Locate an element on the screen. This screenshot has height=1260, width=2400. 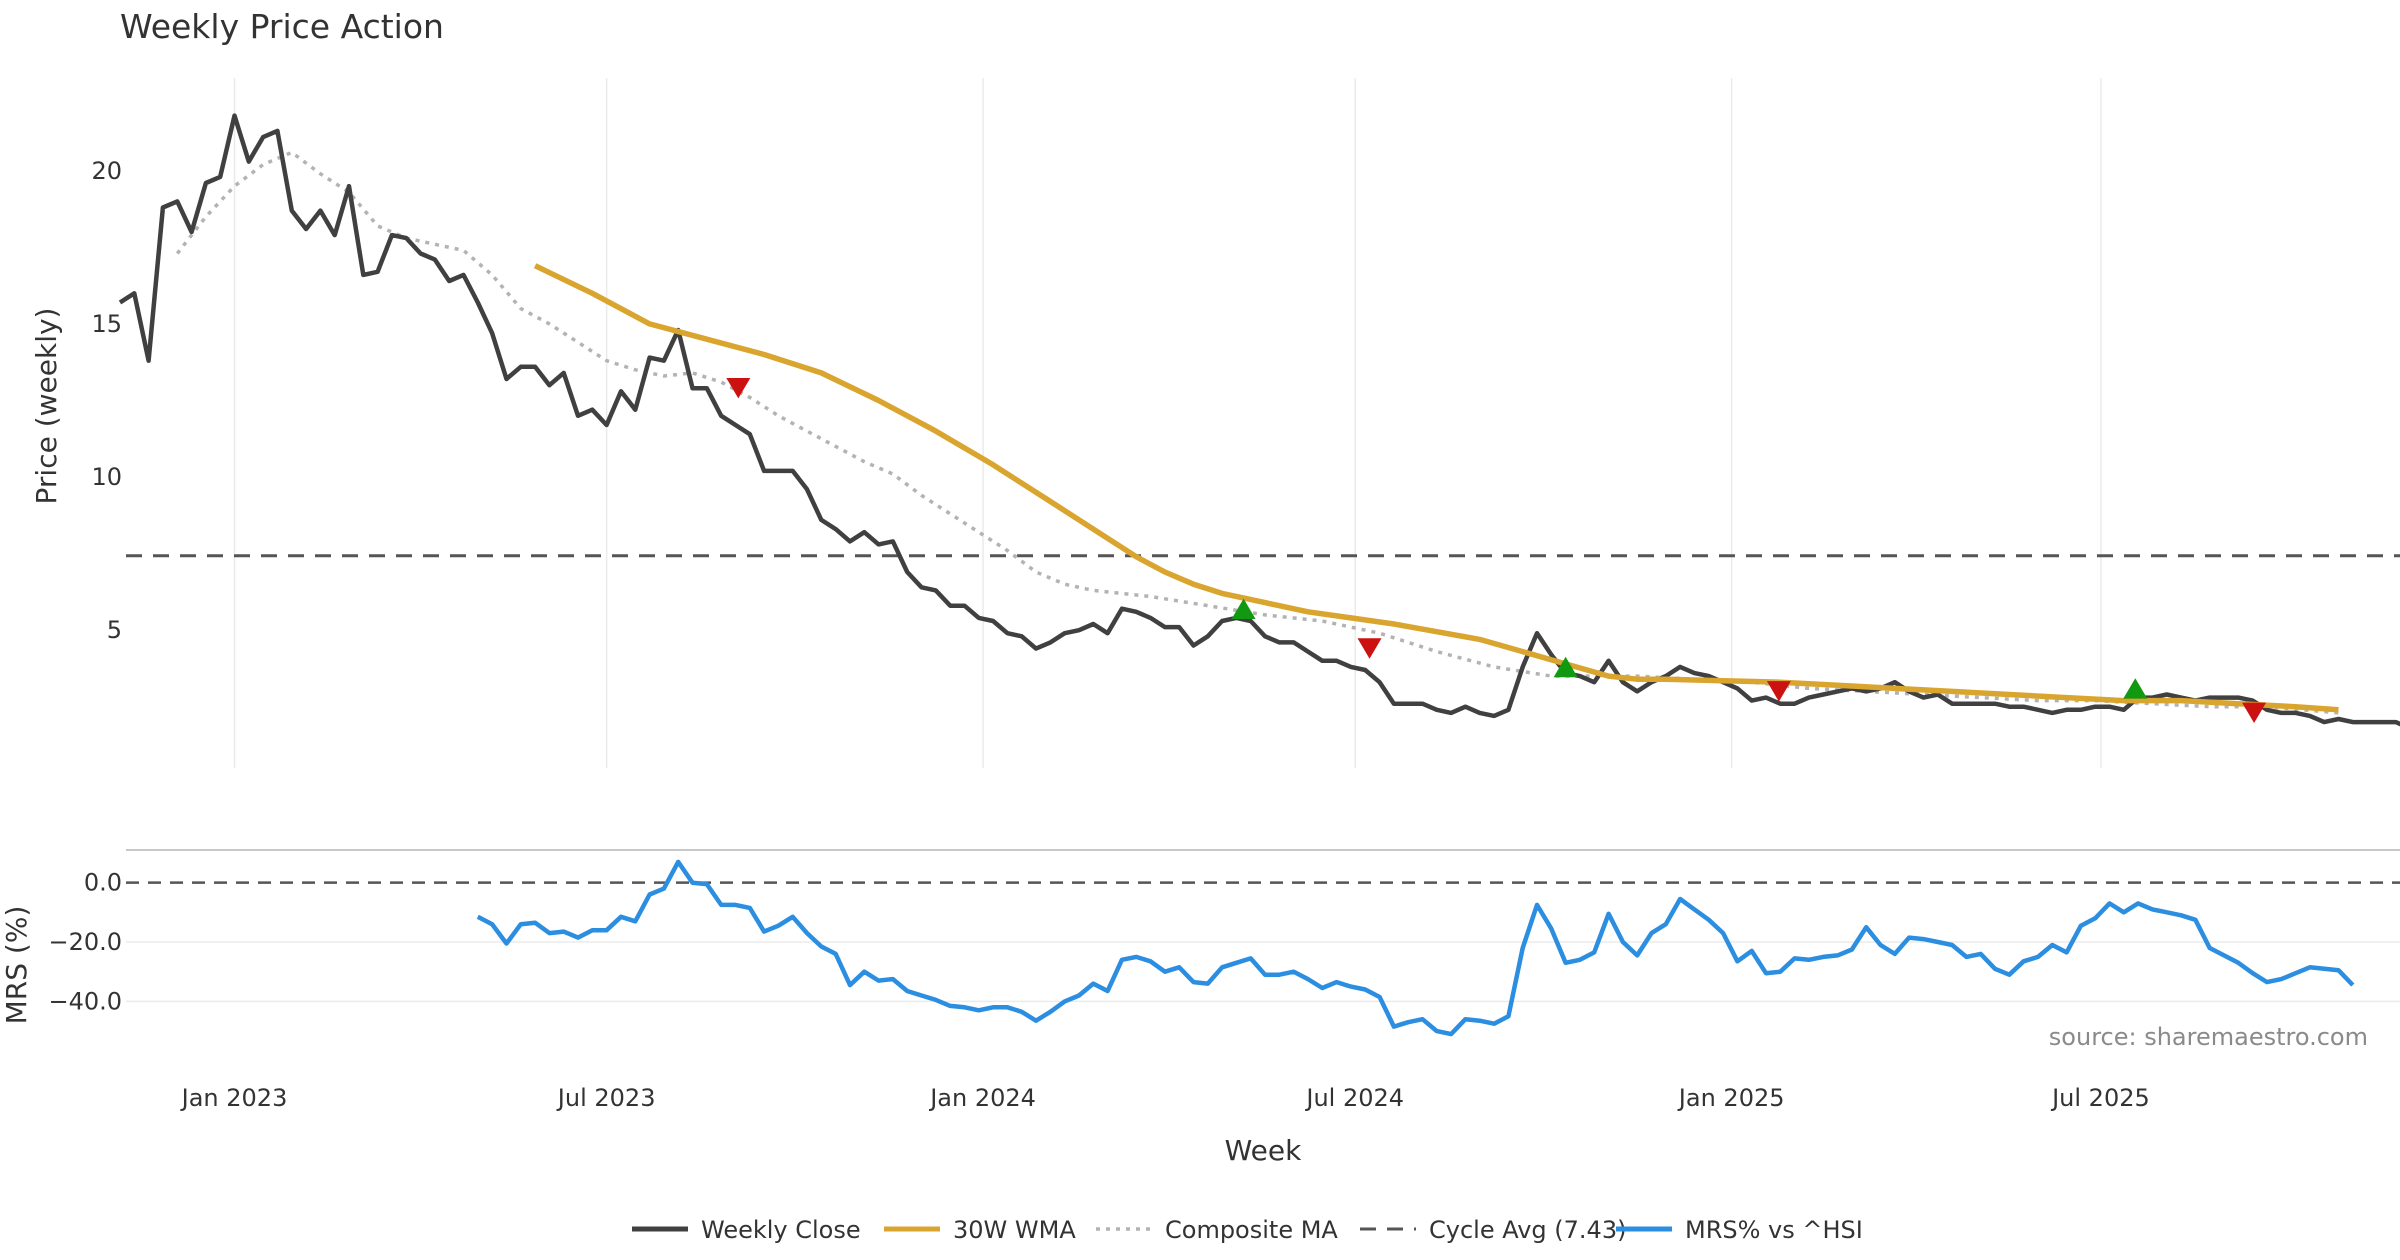
x-tick-label: Jul 2024 is located at coordinates (1354, 1098).